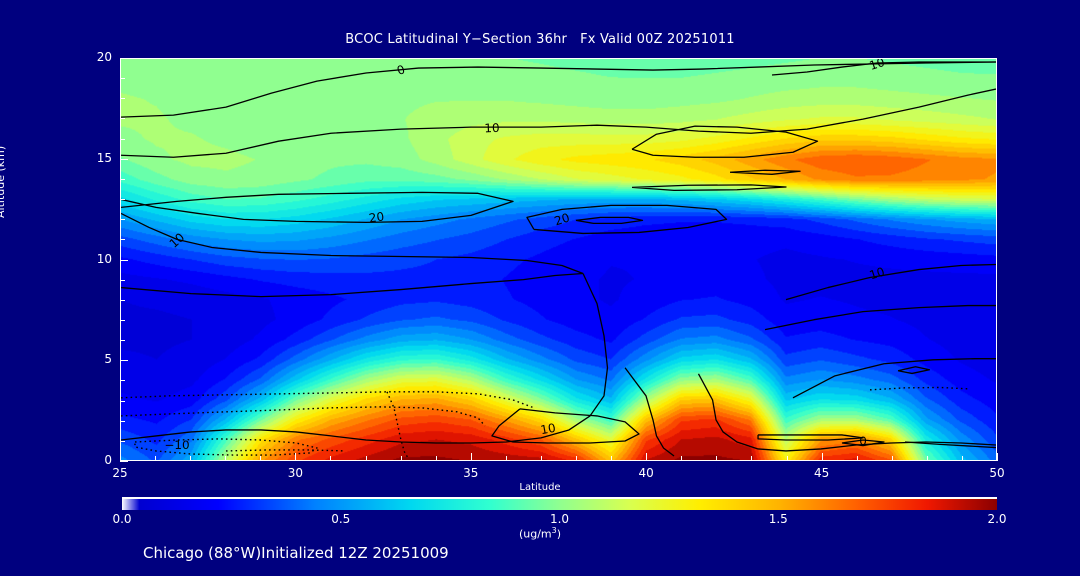 The image size is (1080, 576). What do you see at coordinates (108, 359) in the screenshot?
I see `y-tick-label: 5` at bounding box center [108, 359].